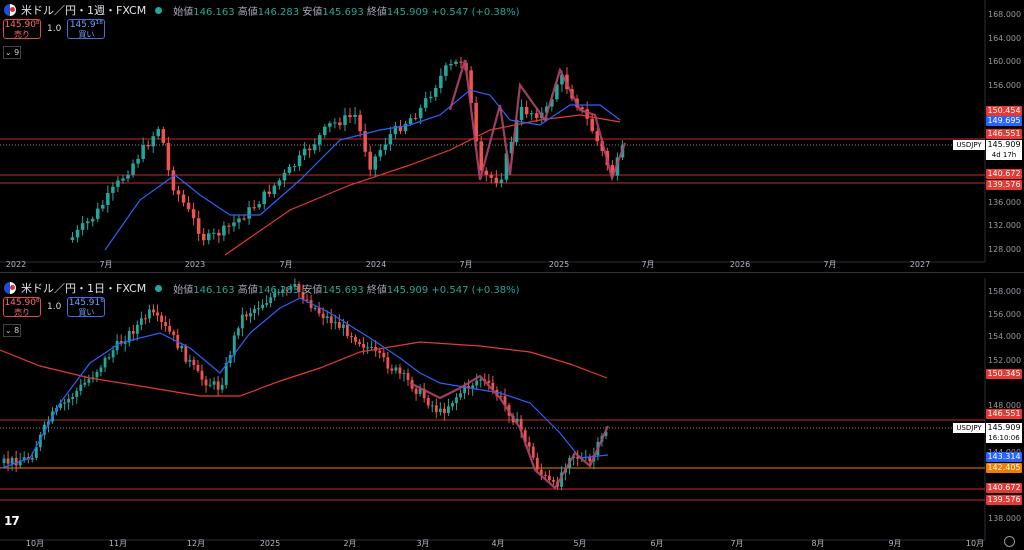  What do you see at coordinates (647, 264) in the screenshot?
I see `x-tick-label: 7月` at bounding box center [647, 264].